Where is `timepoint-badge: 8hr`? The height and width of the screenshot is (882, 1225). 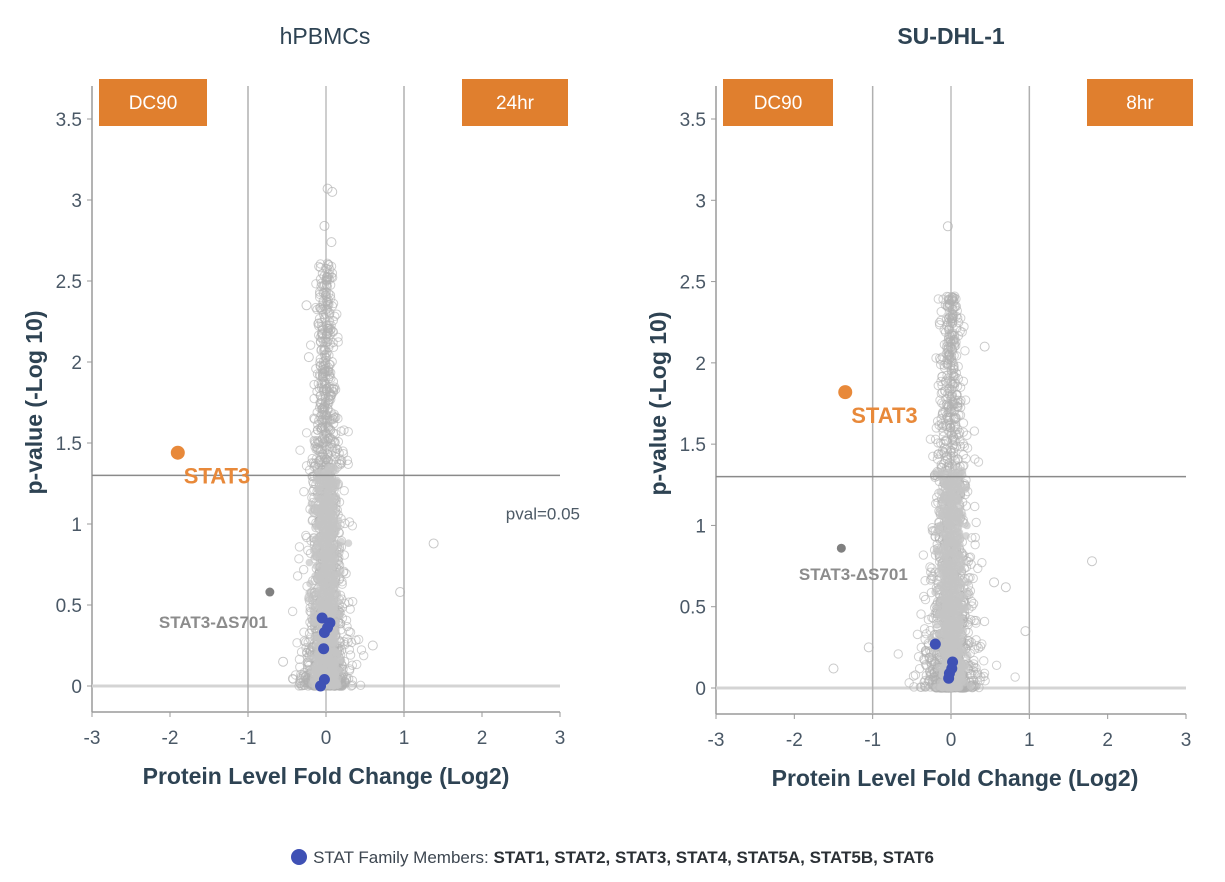 timepoint-badge: 8hr is located at coordinates (1140, 102).